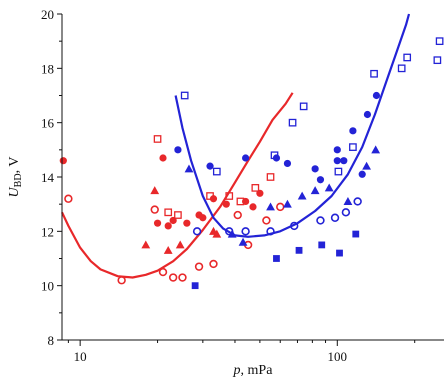  What do you see at coordinates (47, 231) in the screenshot?
I see `y-tick-label: 12` at bounding box center [47, 231].